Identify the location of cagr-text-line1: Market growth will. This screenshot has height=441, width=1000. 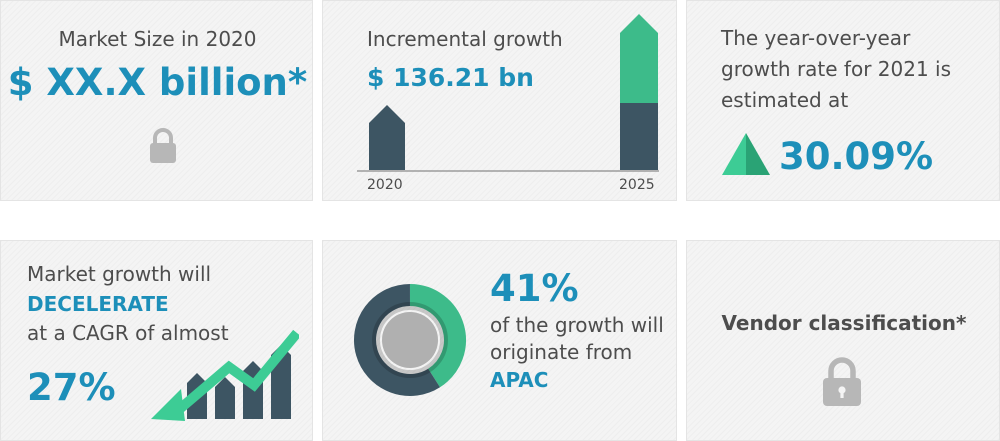
(119, 274).